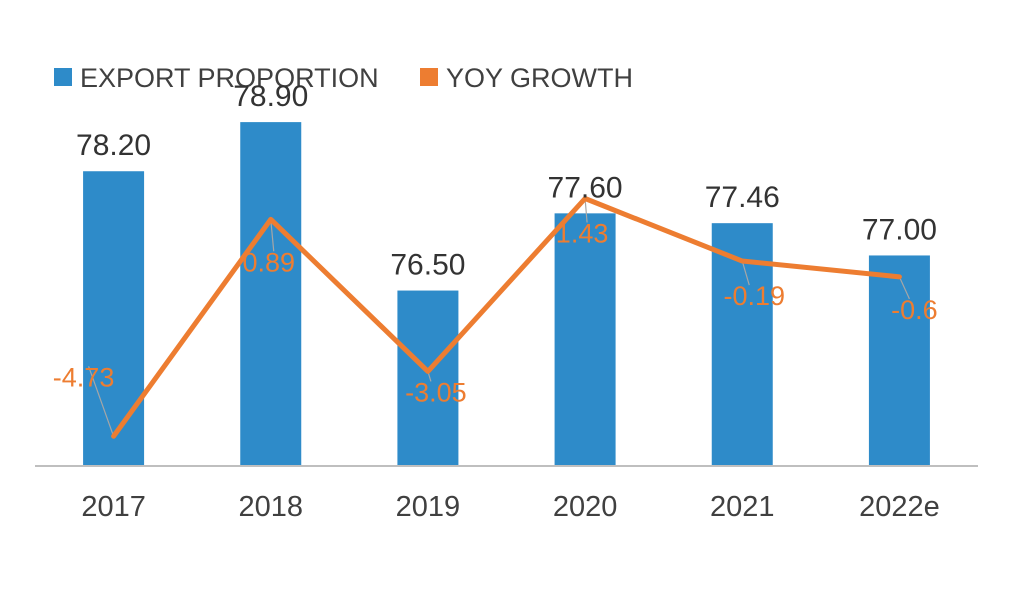 The width and height of the screenshot is (1024, 591). Describe the element at coordinates (899, 360) in the screenshot. I see `bar-2022e` at that location.